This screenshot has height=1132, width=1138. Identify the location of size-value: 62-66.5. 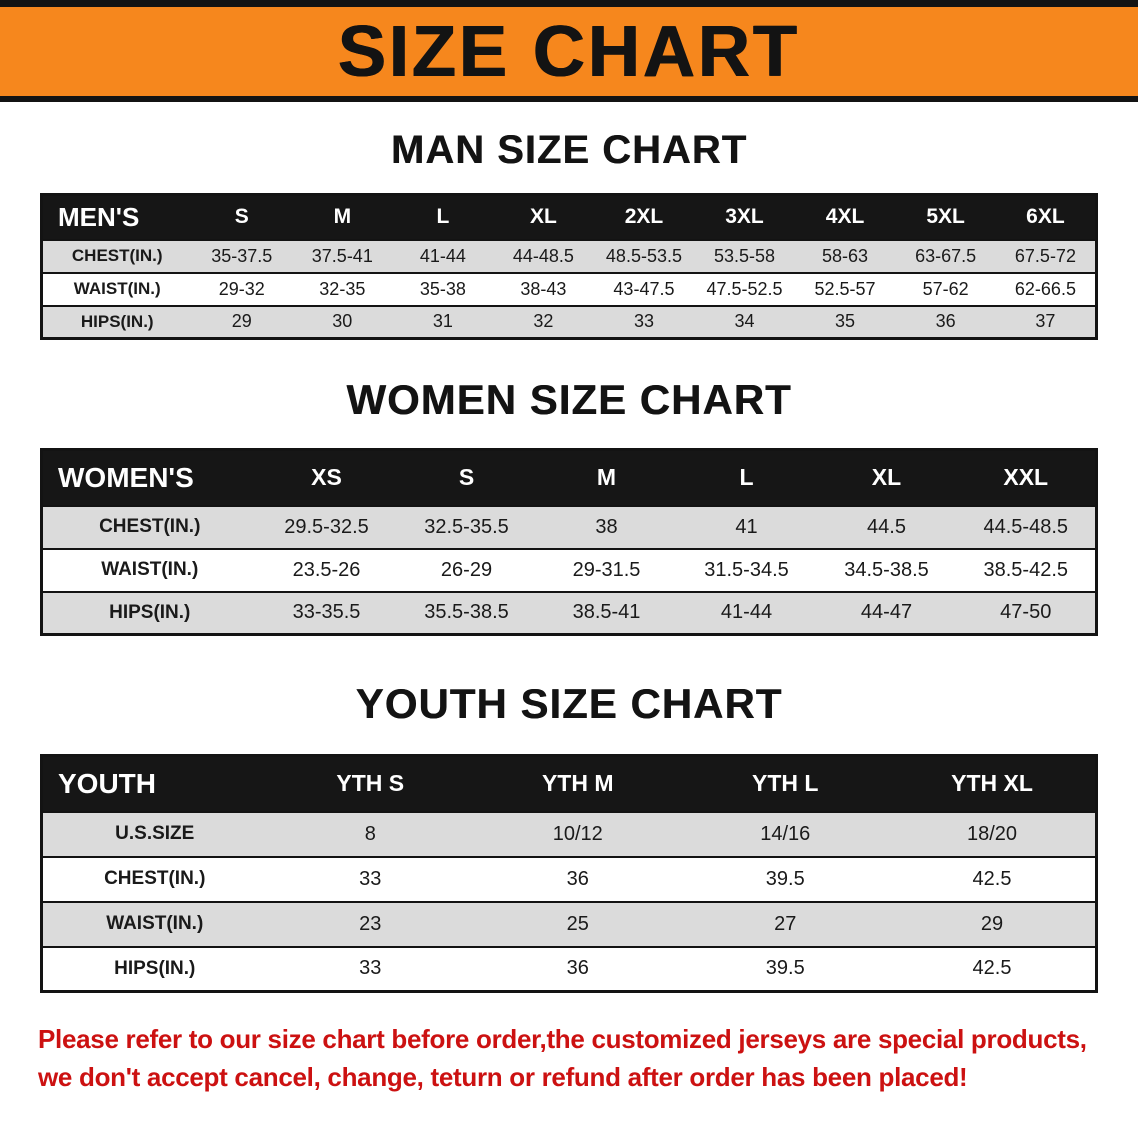
(1045, 288).